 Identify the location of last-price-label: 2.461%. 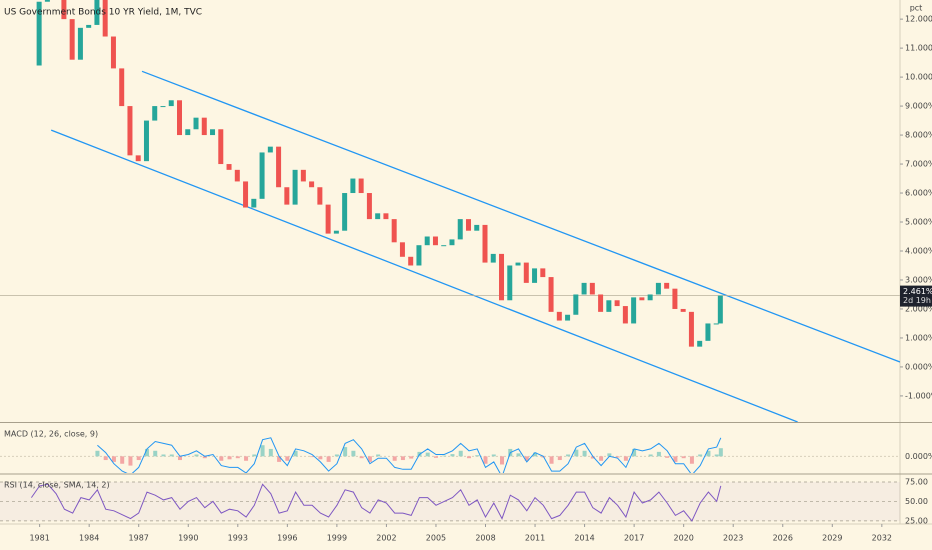
(917, 291).